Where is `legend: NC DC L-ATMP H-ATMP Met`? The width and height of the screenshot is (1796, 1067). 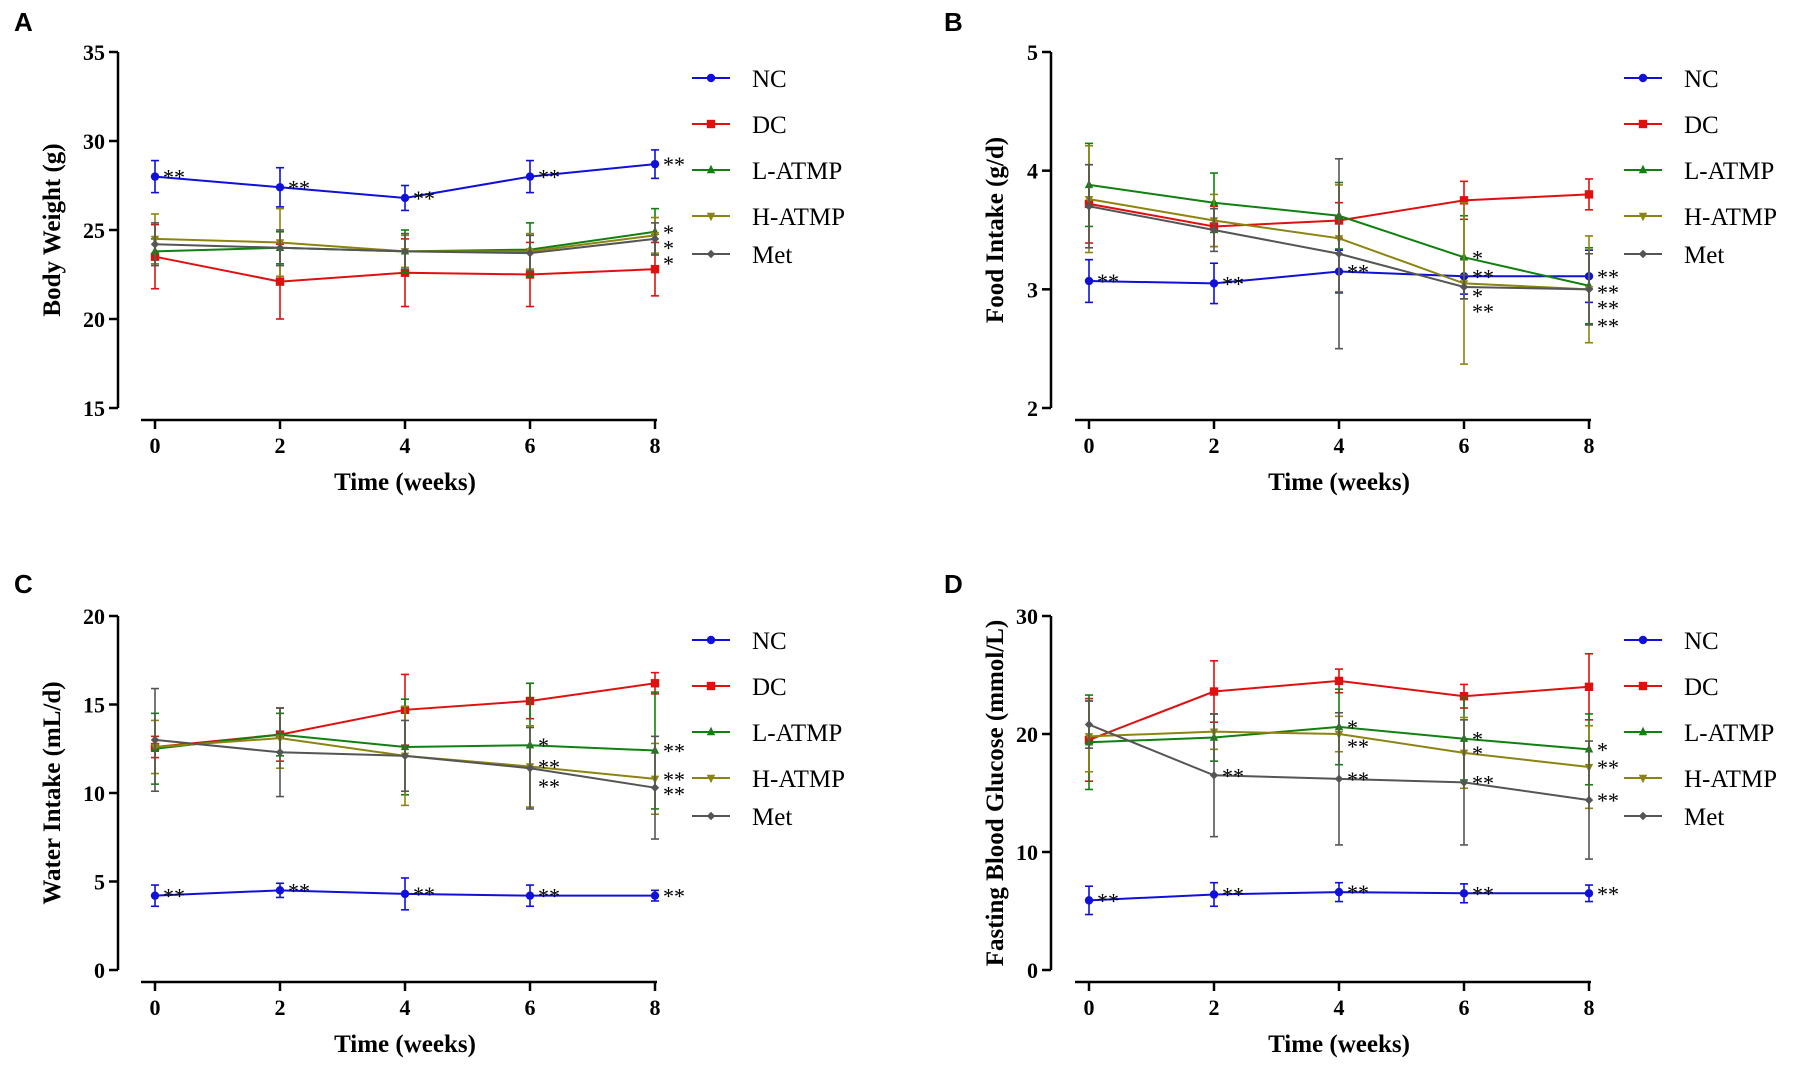 legend: NC DC L-ATMP H-ATMP Met is located at coordinates (1700, 729).